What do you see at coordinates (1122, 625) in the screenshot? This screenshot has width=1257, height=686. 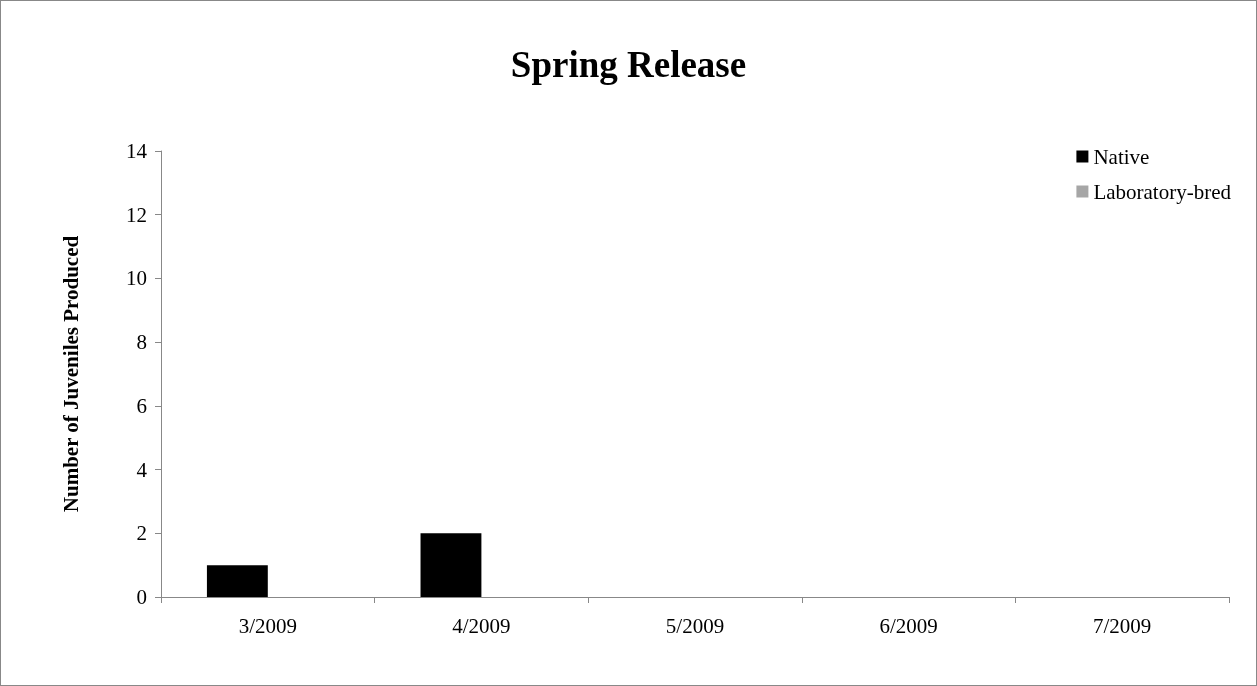 I see `x-tick-label: 7/2009` at bounding box center [1122, 625].